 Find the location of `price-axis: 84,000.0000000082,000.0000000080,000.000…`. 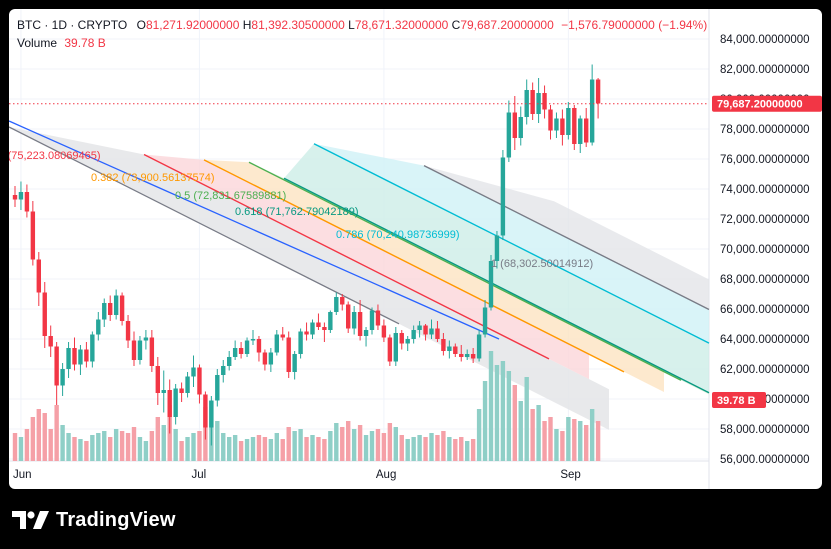

price-axis: 84,000.0000000082,000.0000000080,000.000… is located at coordinates (767, 250).